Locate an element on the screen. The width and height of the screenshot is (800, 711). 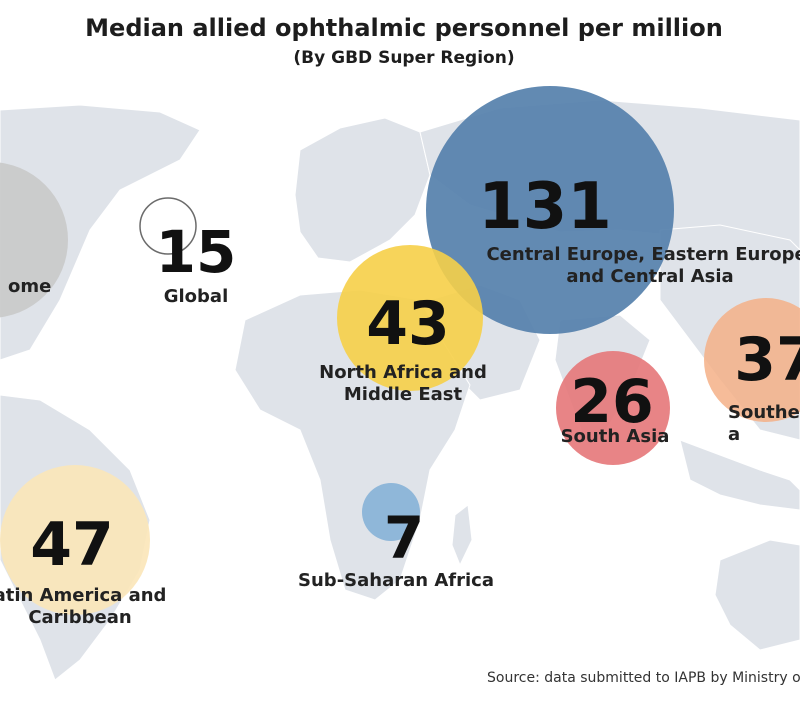
label-cee_ca-line2: and Central Asia is located at coordinates (649, 276).